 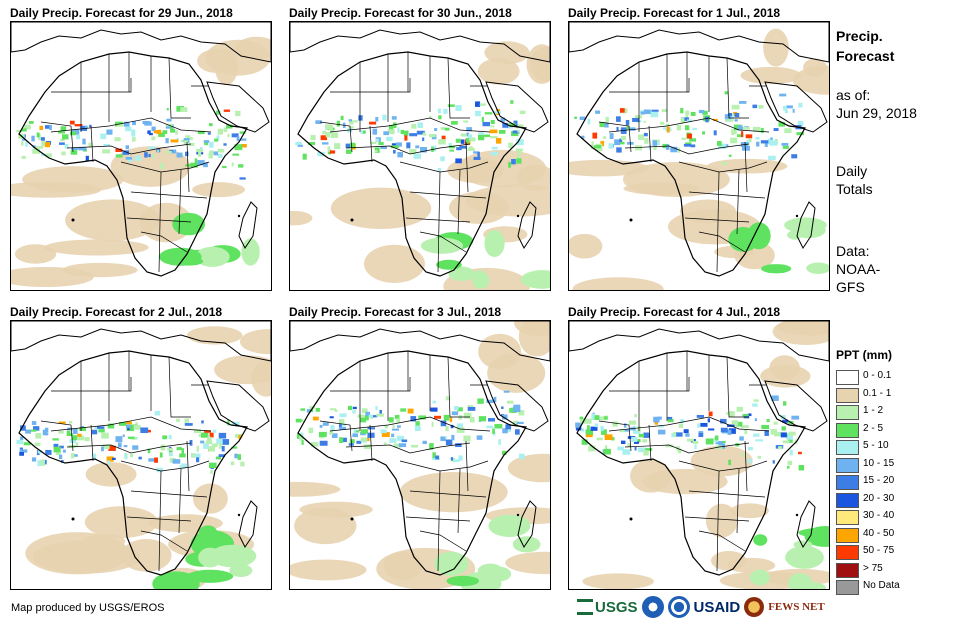 I want to click on legend-label: 40 - 50, so click(x=879, y=533).